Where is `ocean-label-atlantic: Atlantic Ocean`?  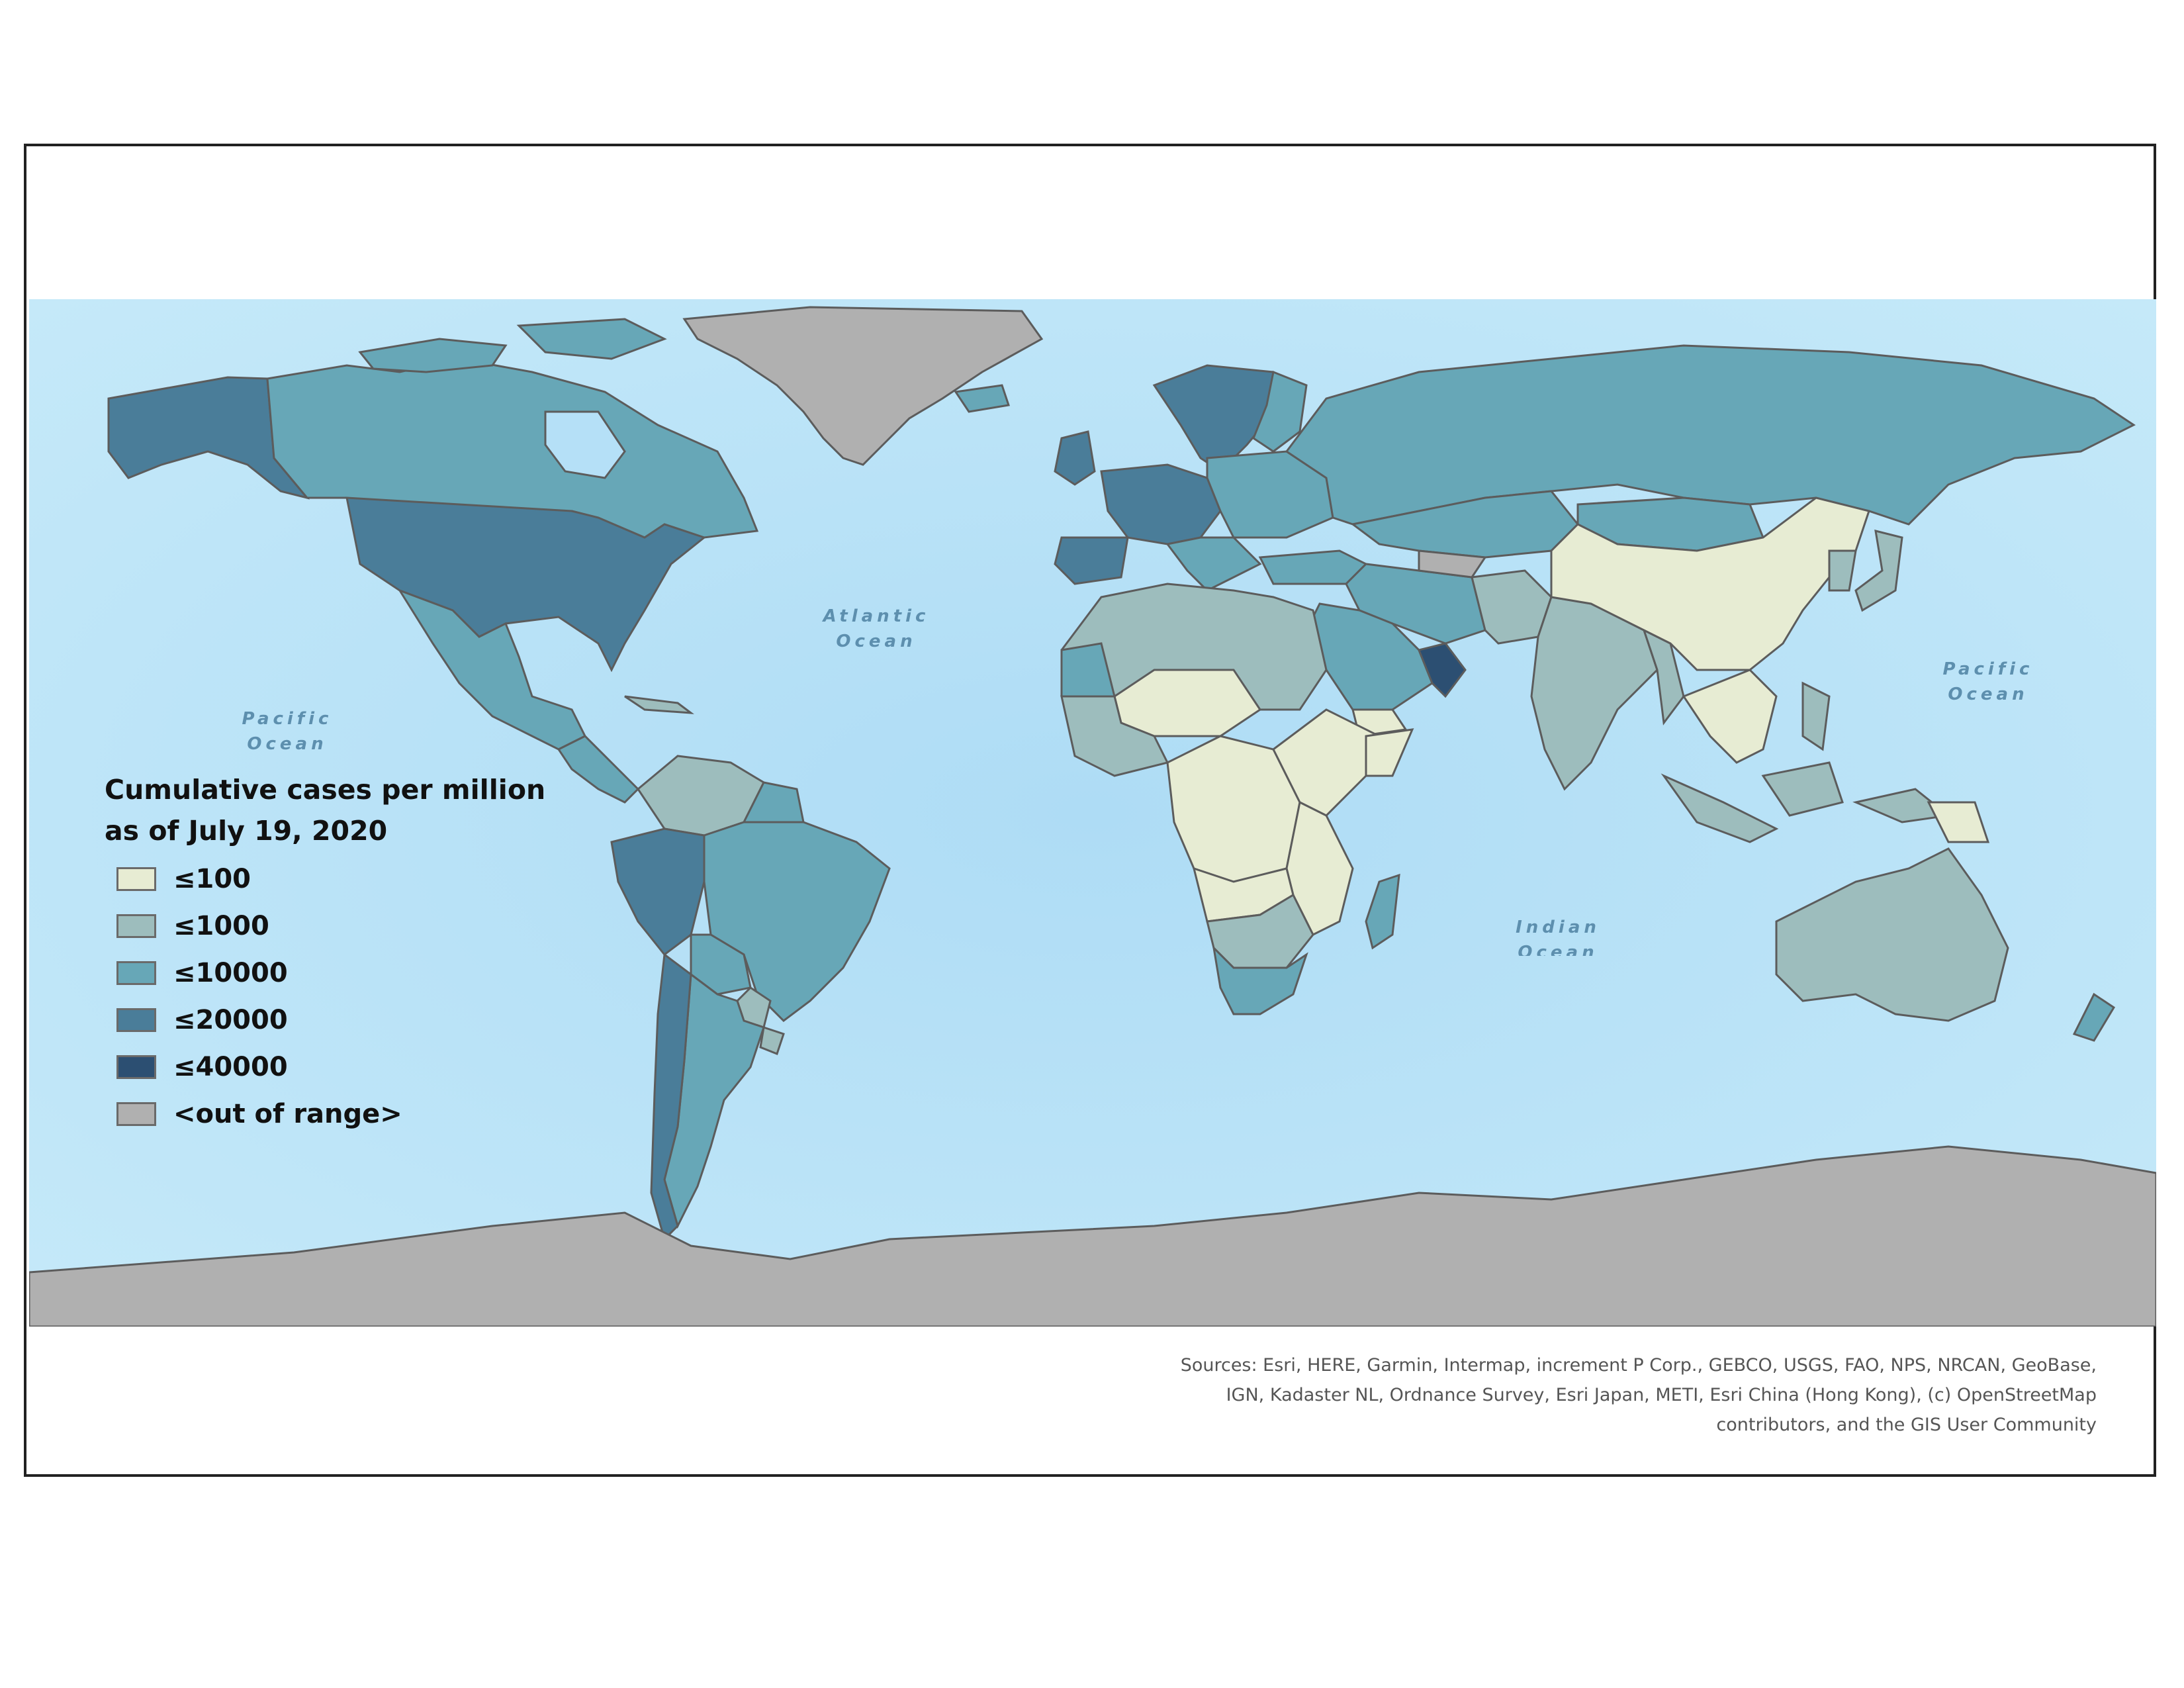
ocean-label-atlantic: Atlantic Ocean is located at coordinates (876, 628).